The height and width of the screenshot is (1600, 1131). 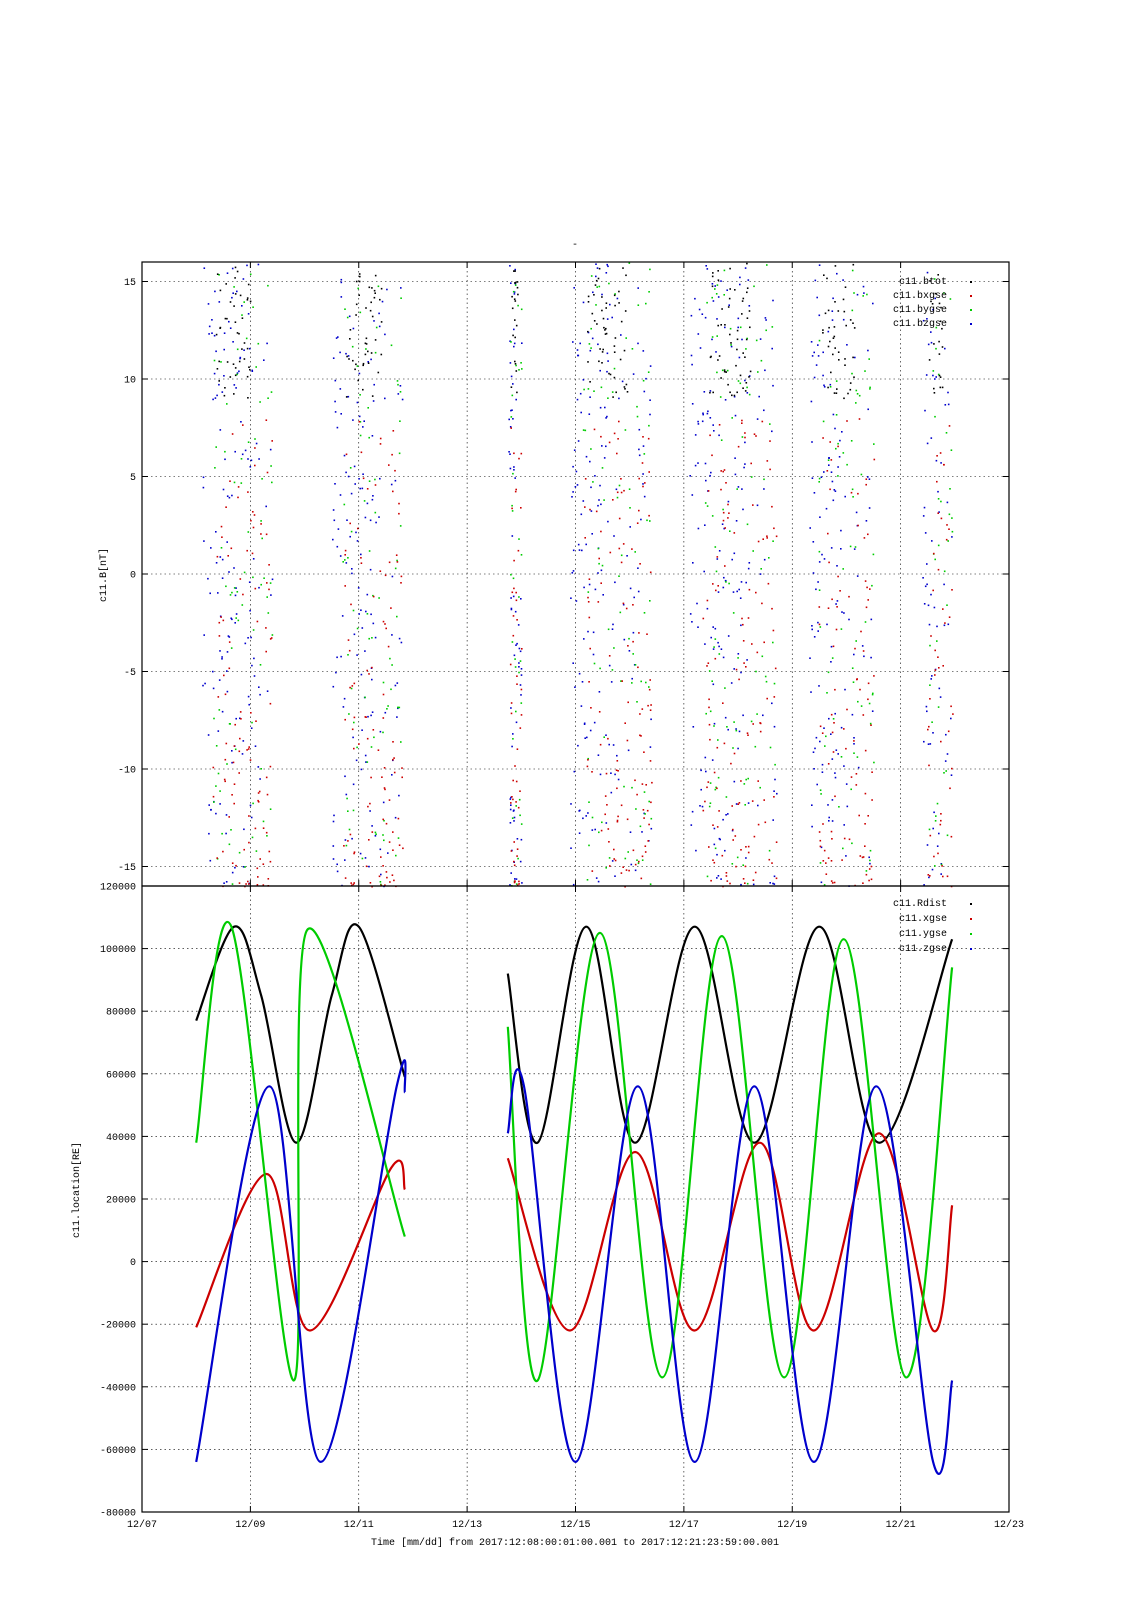 What do you see at coordinates (133, 1263) in the screenshot?
I see `bottom-ytick-label-0: 0` at bounding box center [133, 1263].